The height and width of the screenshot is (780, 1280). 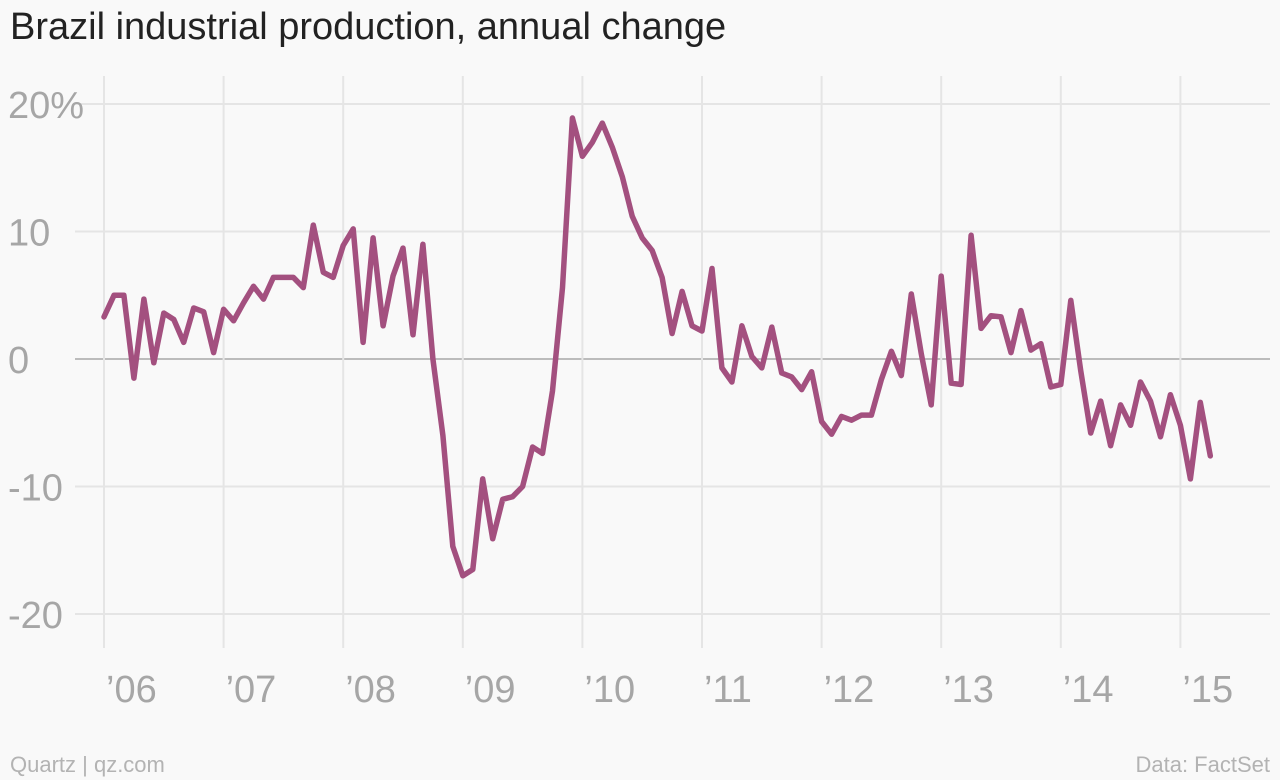 I want to click on x-tick-label: ’06, so click(x=131, y=690).